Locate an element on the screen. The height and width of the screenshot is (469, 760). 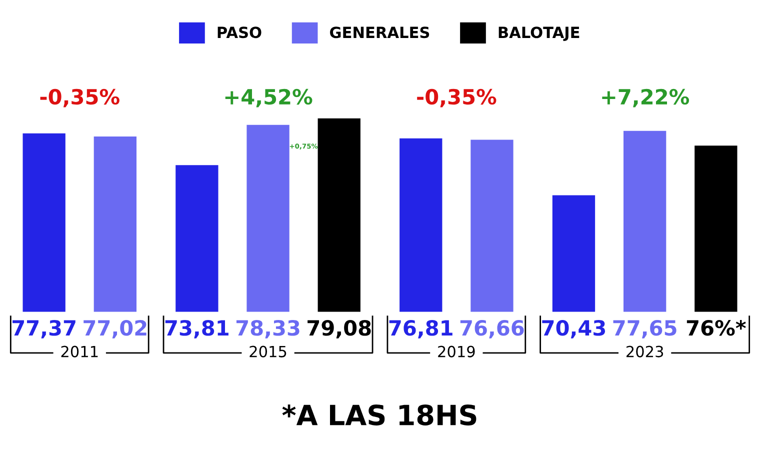
data-label: 70,43 is located at coordinates (574, 329).